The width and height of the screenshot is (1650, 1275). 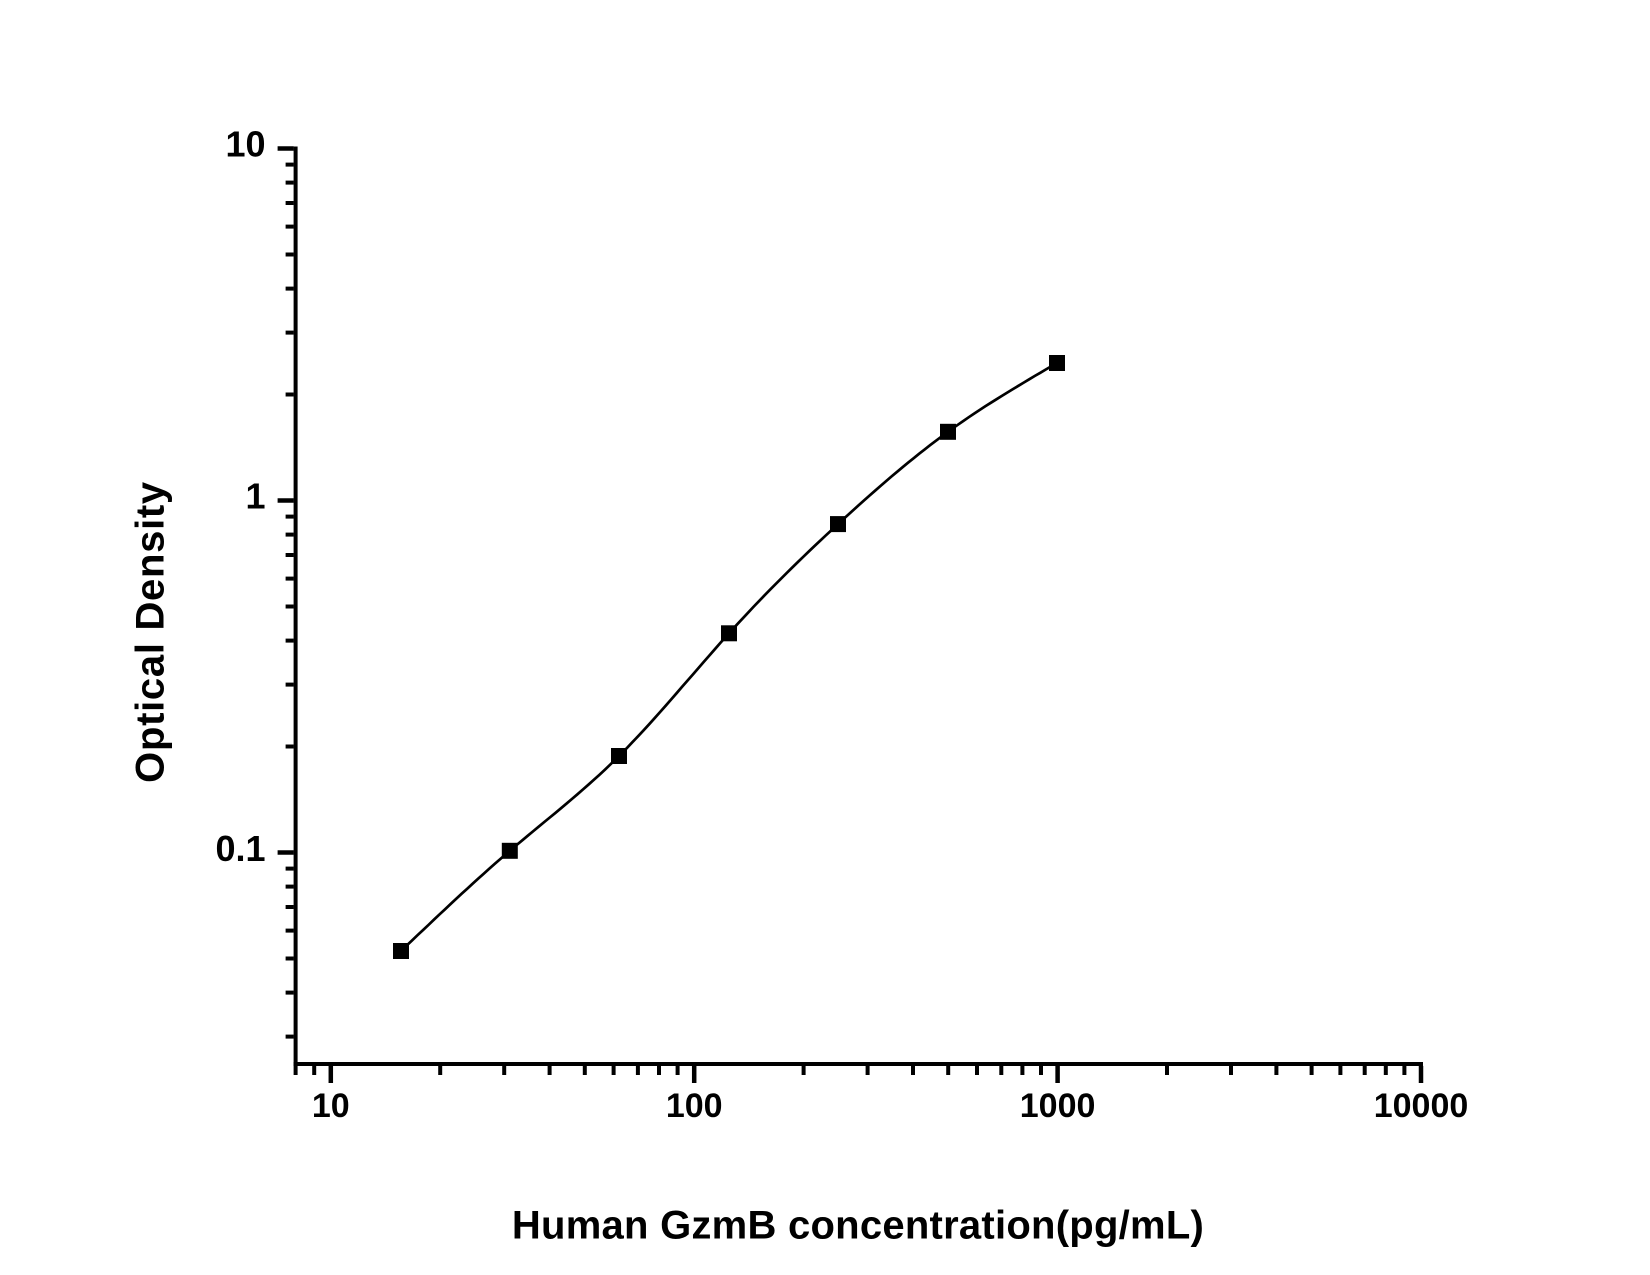 What do you see at coordinates (1421, 1106) in the screenshot?
I see `svg-text: 10000` at bounding box center [1421, 1106].